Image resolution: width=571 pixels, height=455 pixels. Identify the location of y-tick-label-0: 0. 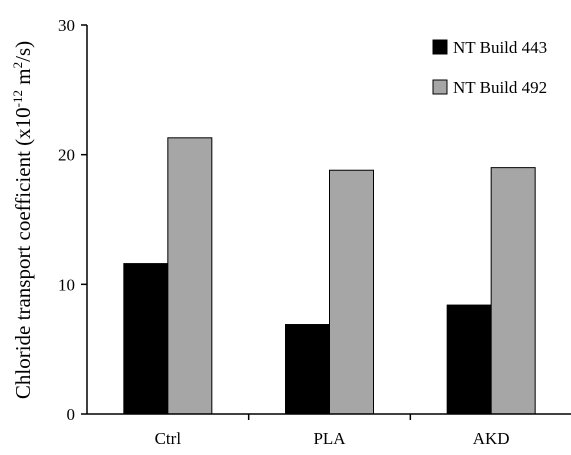
(71, 414).